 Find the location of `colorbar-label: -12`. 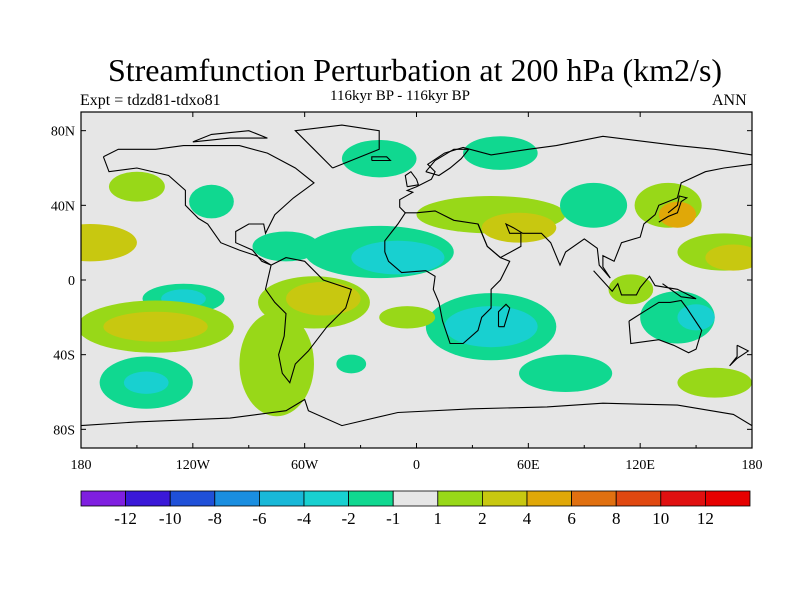

colorbar-label: -12 is located at coordinates (125, 518).